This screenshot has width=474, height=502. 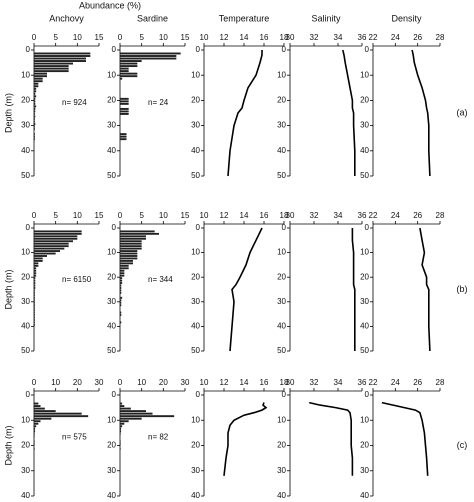 What do you see at coordinates (395, 215) in the screenshot?
I see `x-tick-label: 24` at bounding box center [395, 215].